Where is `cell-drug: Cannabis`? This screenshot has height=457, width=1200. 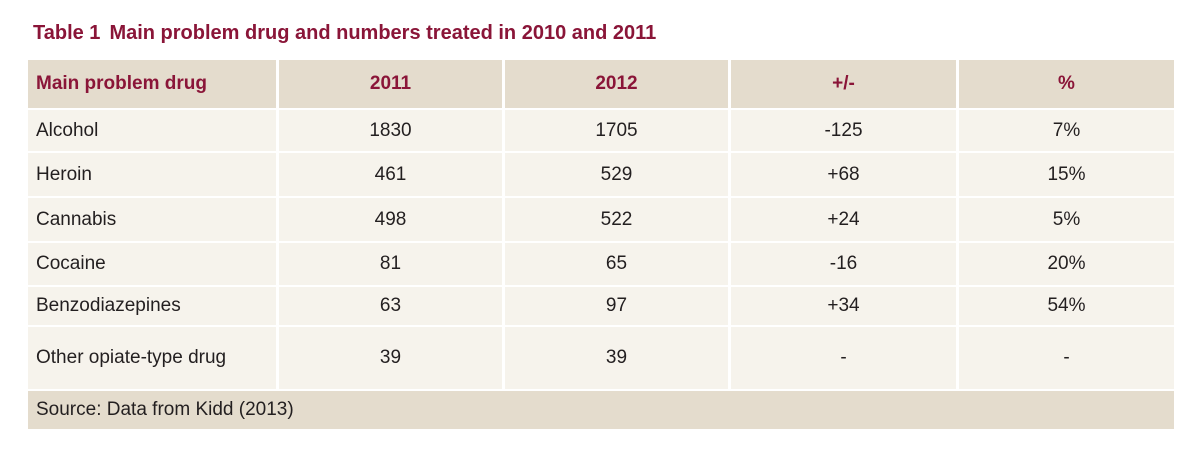
cell-drug: Cannabis is located at coordinates (152, 220).